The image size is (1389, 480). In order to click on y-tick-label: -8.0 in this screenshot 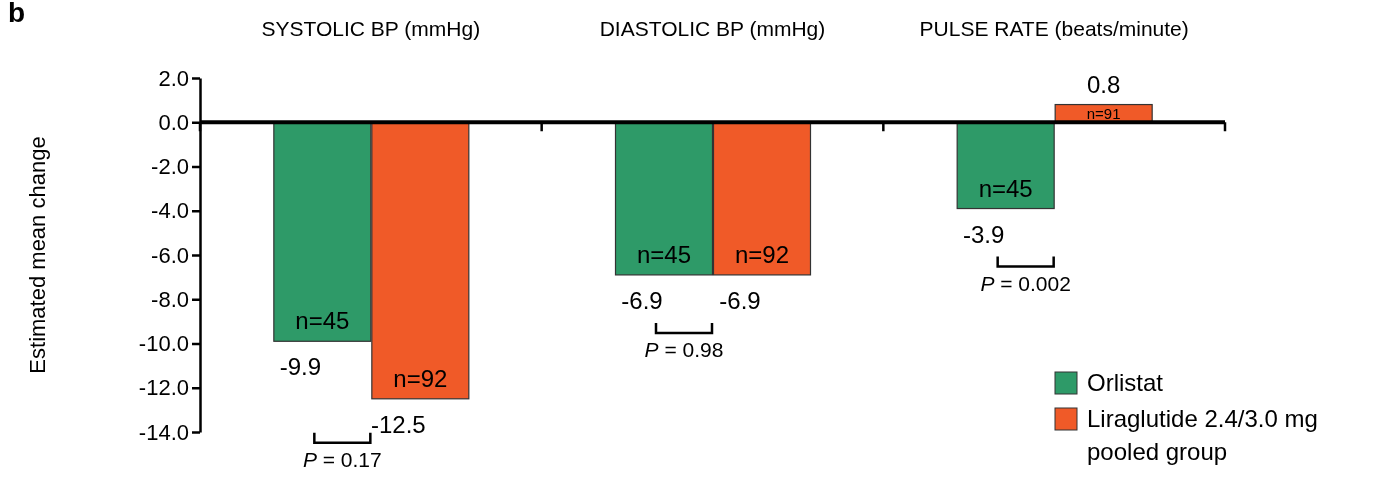, I will do `click(170, 299)`.